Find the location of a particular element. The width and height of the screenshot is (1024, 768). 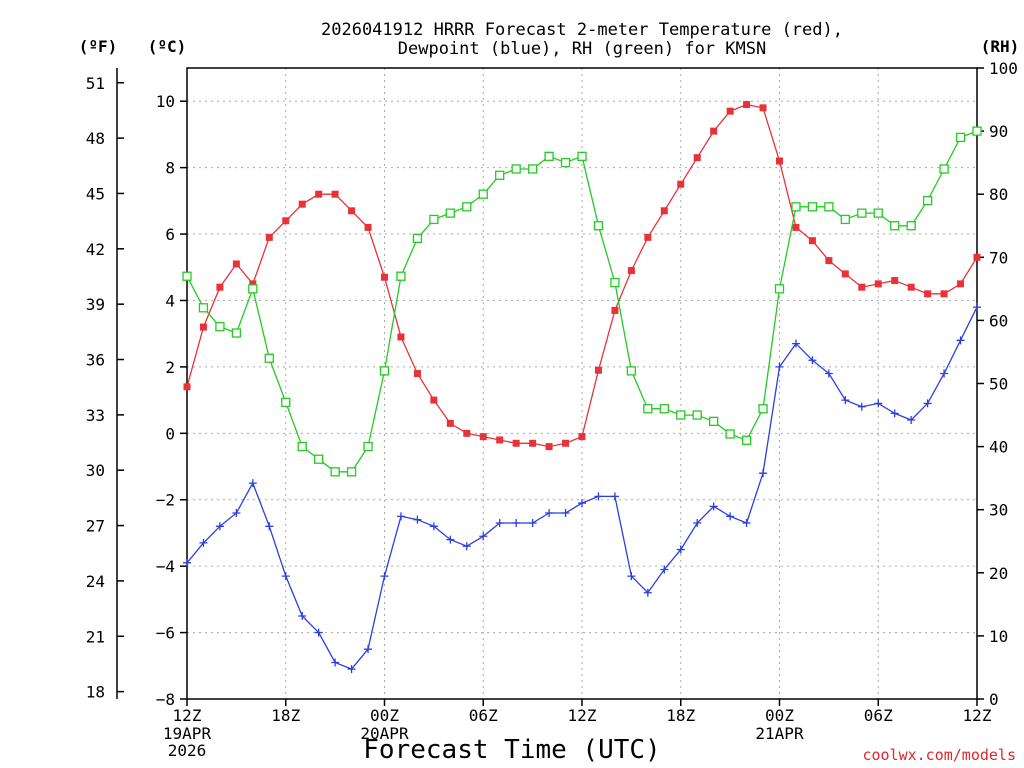

fahrenheit-tick-label: 42 is located at coordinates (95, 249).